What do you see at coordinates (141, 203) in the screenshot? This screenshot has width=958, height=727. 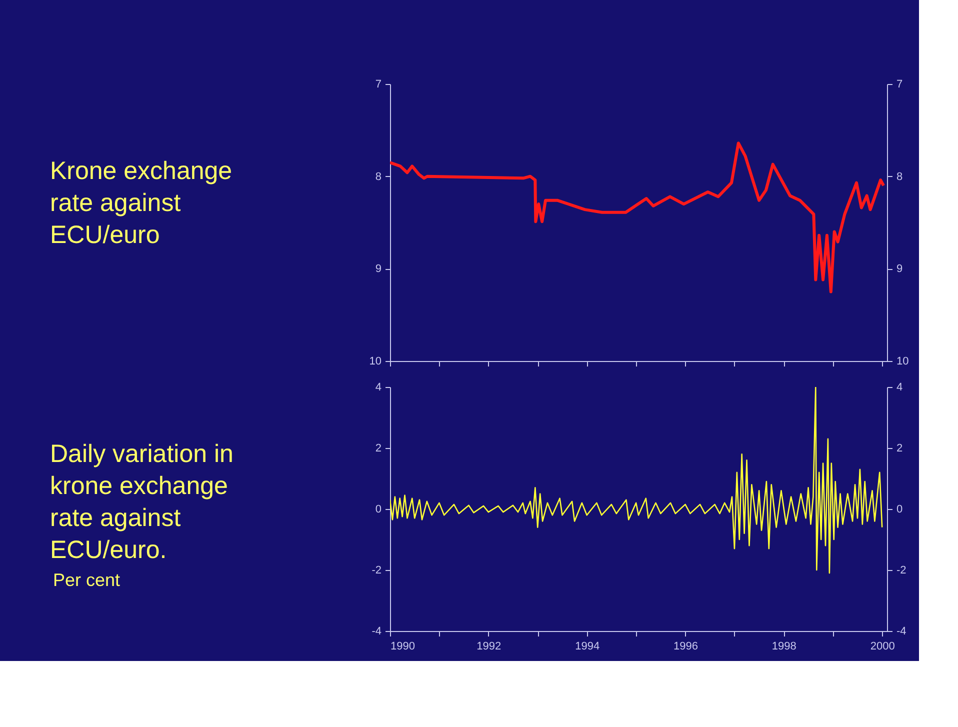 I see `text: Krone exchange rate against ECU/euro` at bounding box center [141, 203].